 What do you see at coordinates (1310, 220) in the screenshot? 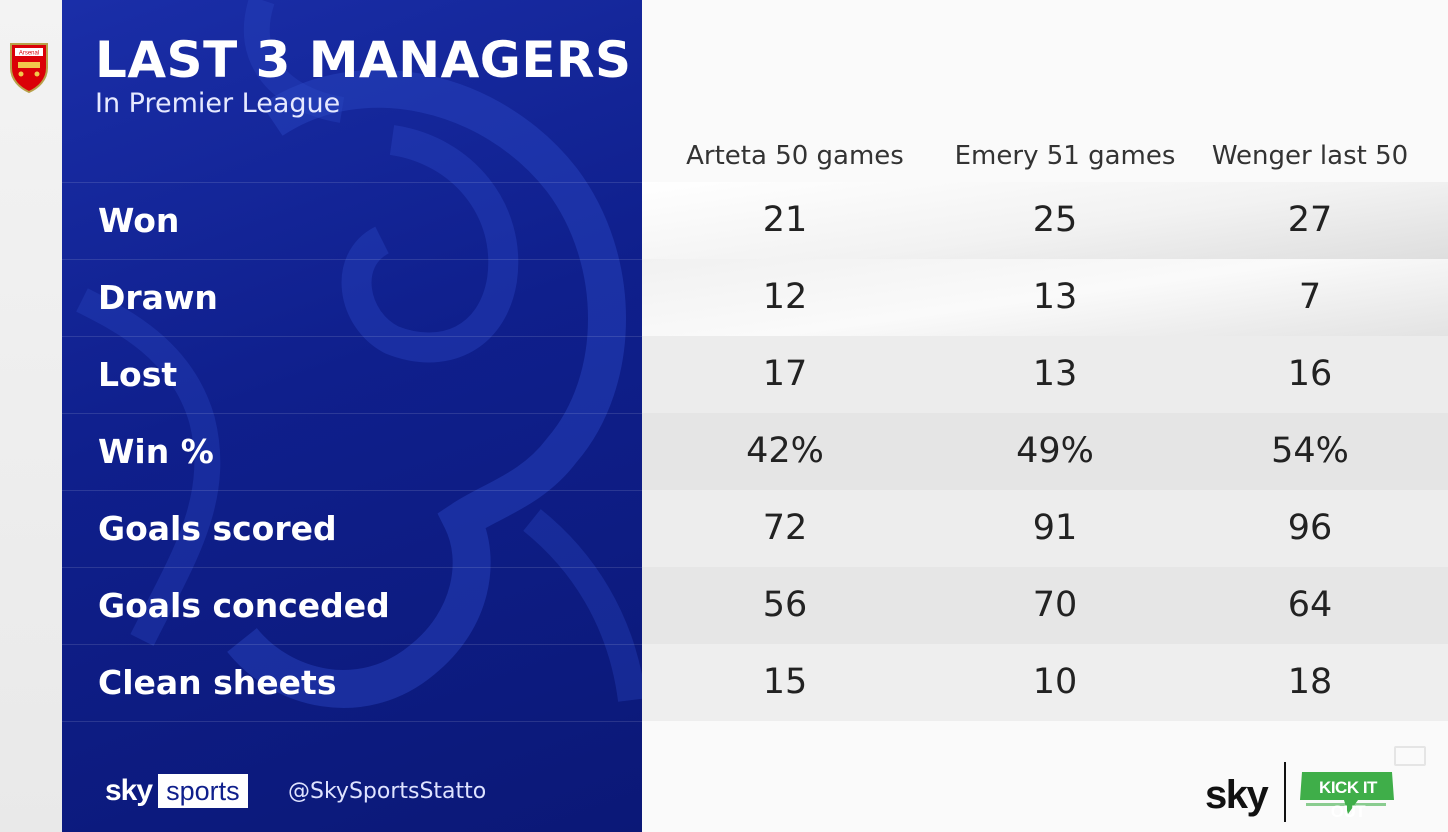
I see `cell-wenger-won: 27` at bounding box center [1310, 220].